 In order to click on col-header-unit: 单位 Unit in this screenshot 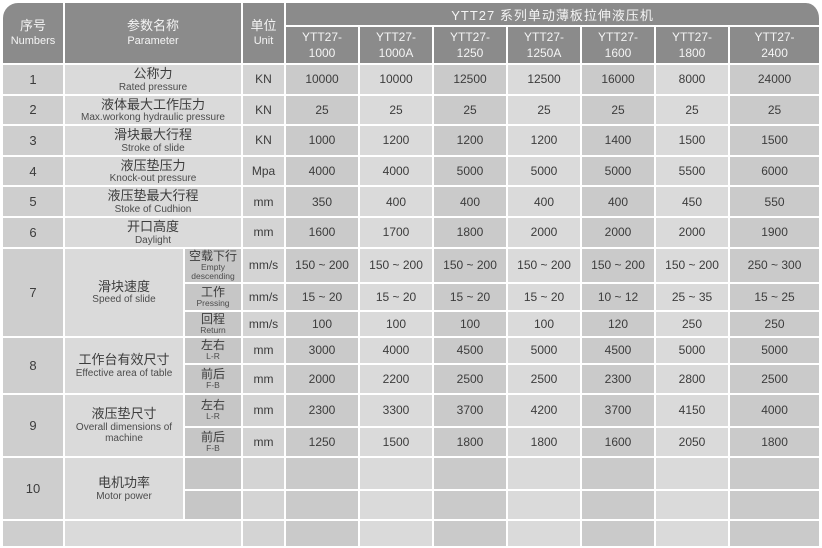, I will do `click(265, 34)`.